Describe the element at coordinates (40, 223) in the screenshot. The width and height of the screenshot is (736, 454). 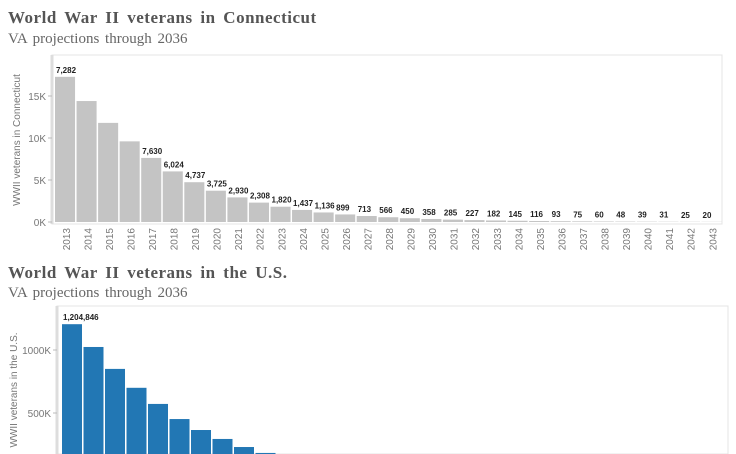
I see `y-tick-label: 0K` at that location.